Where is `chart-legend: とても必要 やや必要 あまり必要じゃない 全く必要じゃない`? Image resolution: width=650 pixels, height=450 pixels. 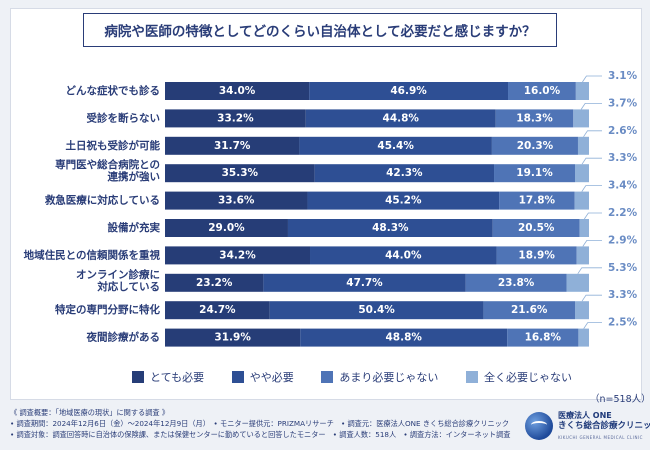
chart-legend: とても必要 やや必要 あまり必要じゃない 全く必要じゃない is located at coordinates (352, 377).